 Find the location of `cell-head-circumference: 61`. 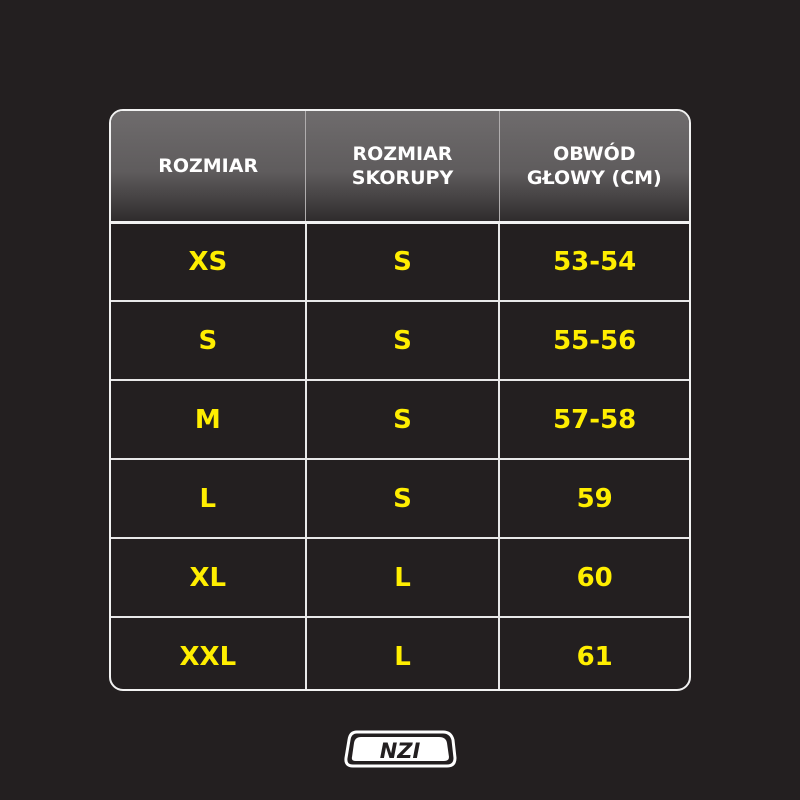

cell-head-circumference: 61 is located at coordinates (593, 653).